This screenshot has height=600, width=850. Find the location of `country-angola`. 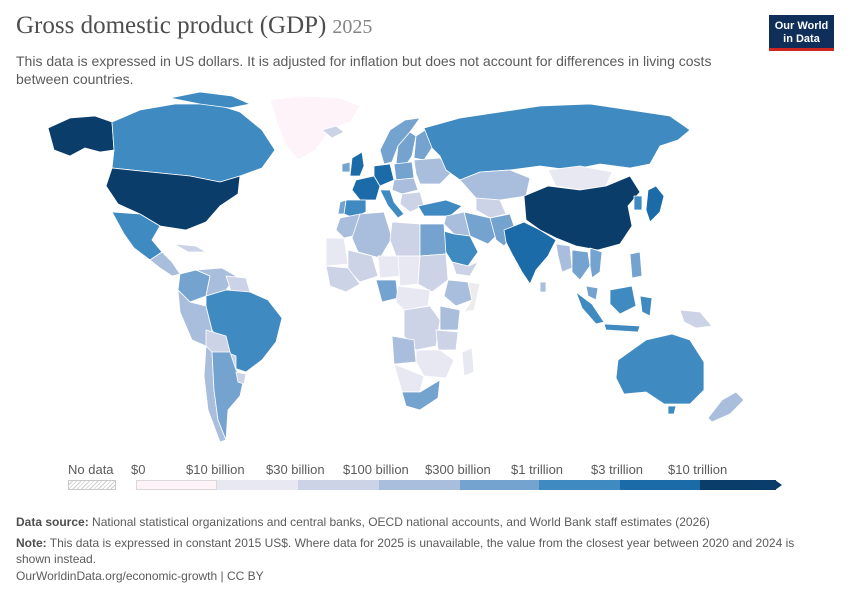

country-angola is located at coordinates (404, 350).